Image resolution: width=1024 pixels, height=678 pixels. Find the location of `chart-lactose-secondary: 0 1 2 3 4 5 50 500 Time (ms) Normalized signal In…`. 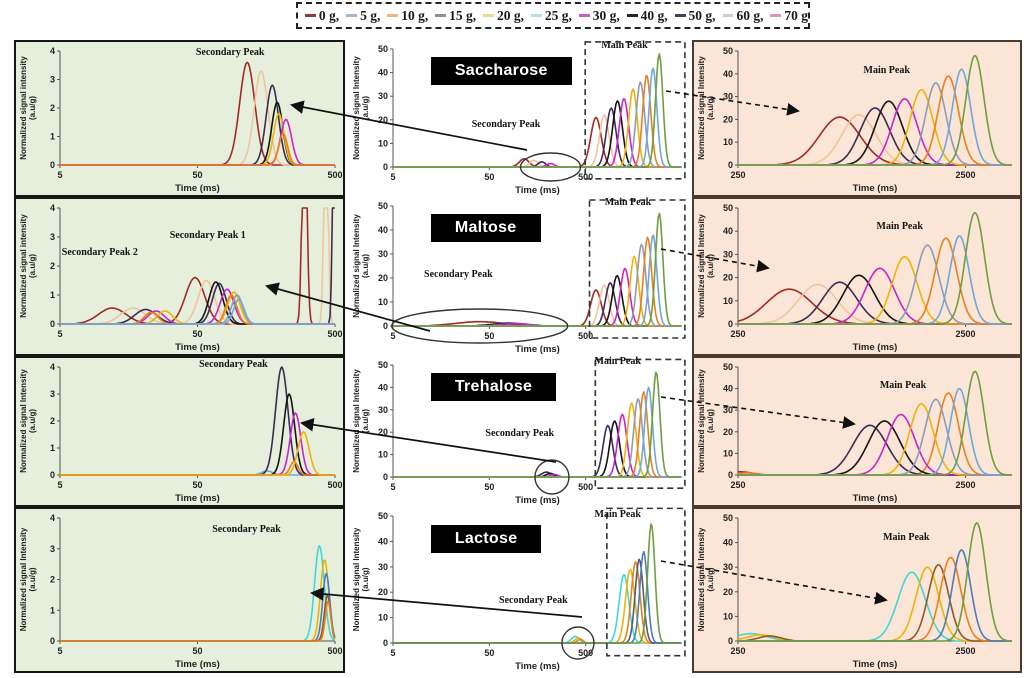

chart-lactose-secondary: 0 1 2 3 4 5 50 500 Time (ms) Normalized signal In… is located at coordinates (181, 591).